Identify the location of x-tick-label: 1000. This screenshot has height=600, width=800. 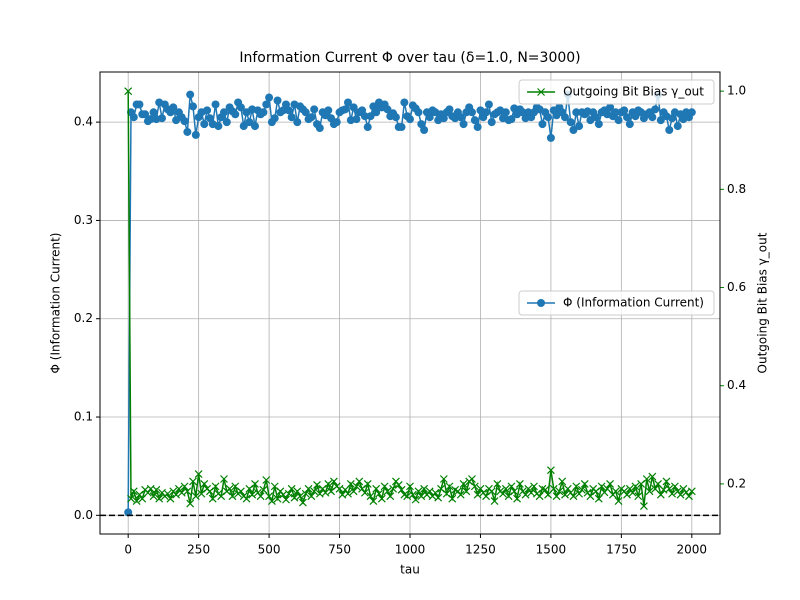
(410, 550).